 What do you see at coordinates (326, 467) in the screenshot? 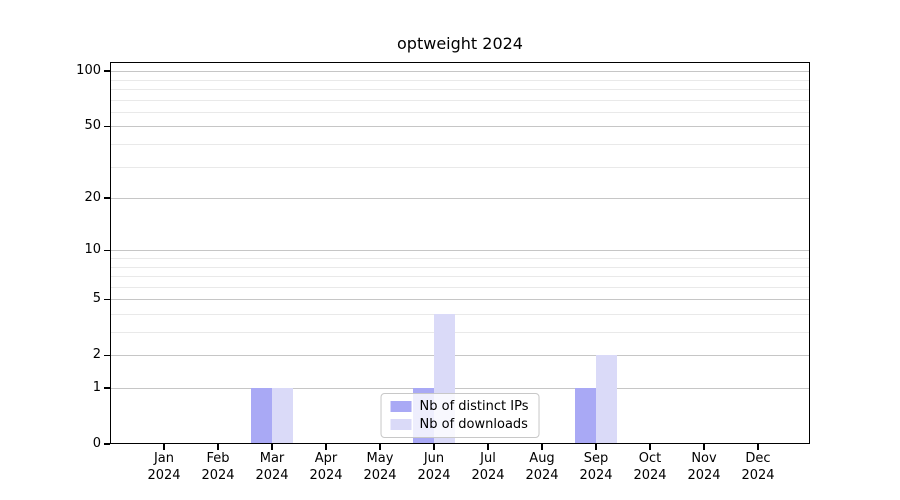
I see `x-tick-label: Apr 2024` at bounding box center [326, 467].